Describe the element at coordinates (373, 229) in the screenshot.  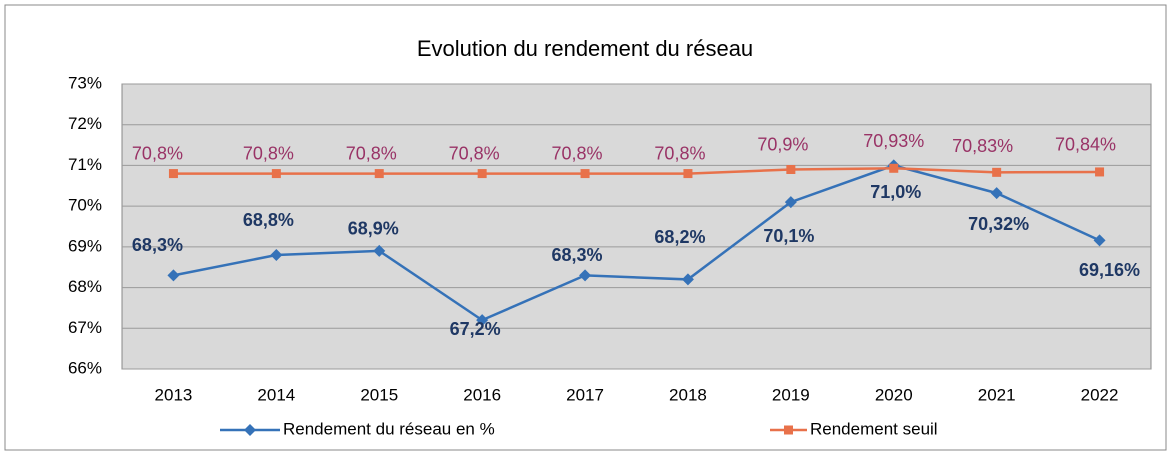
I see `data-label: 68,9%` at that location.